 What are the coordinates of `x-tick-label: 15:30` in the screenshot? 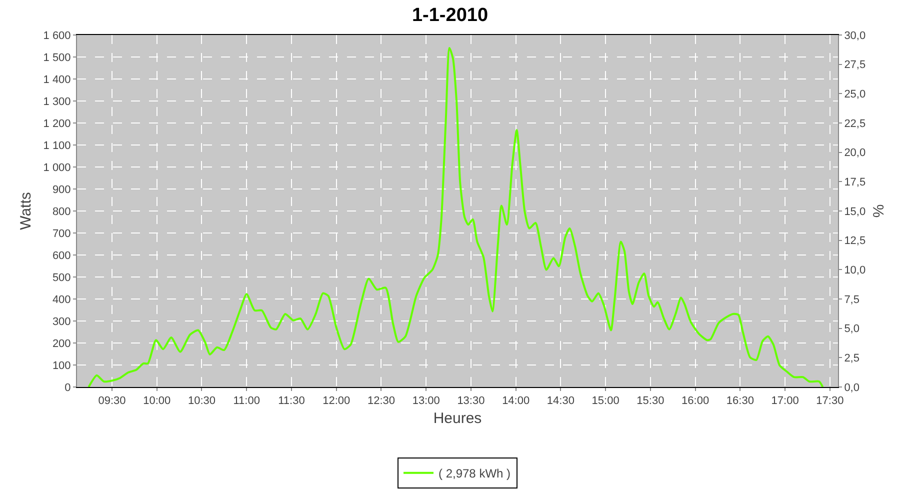 It's located at (650, 401).